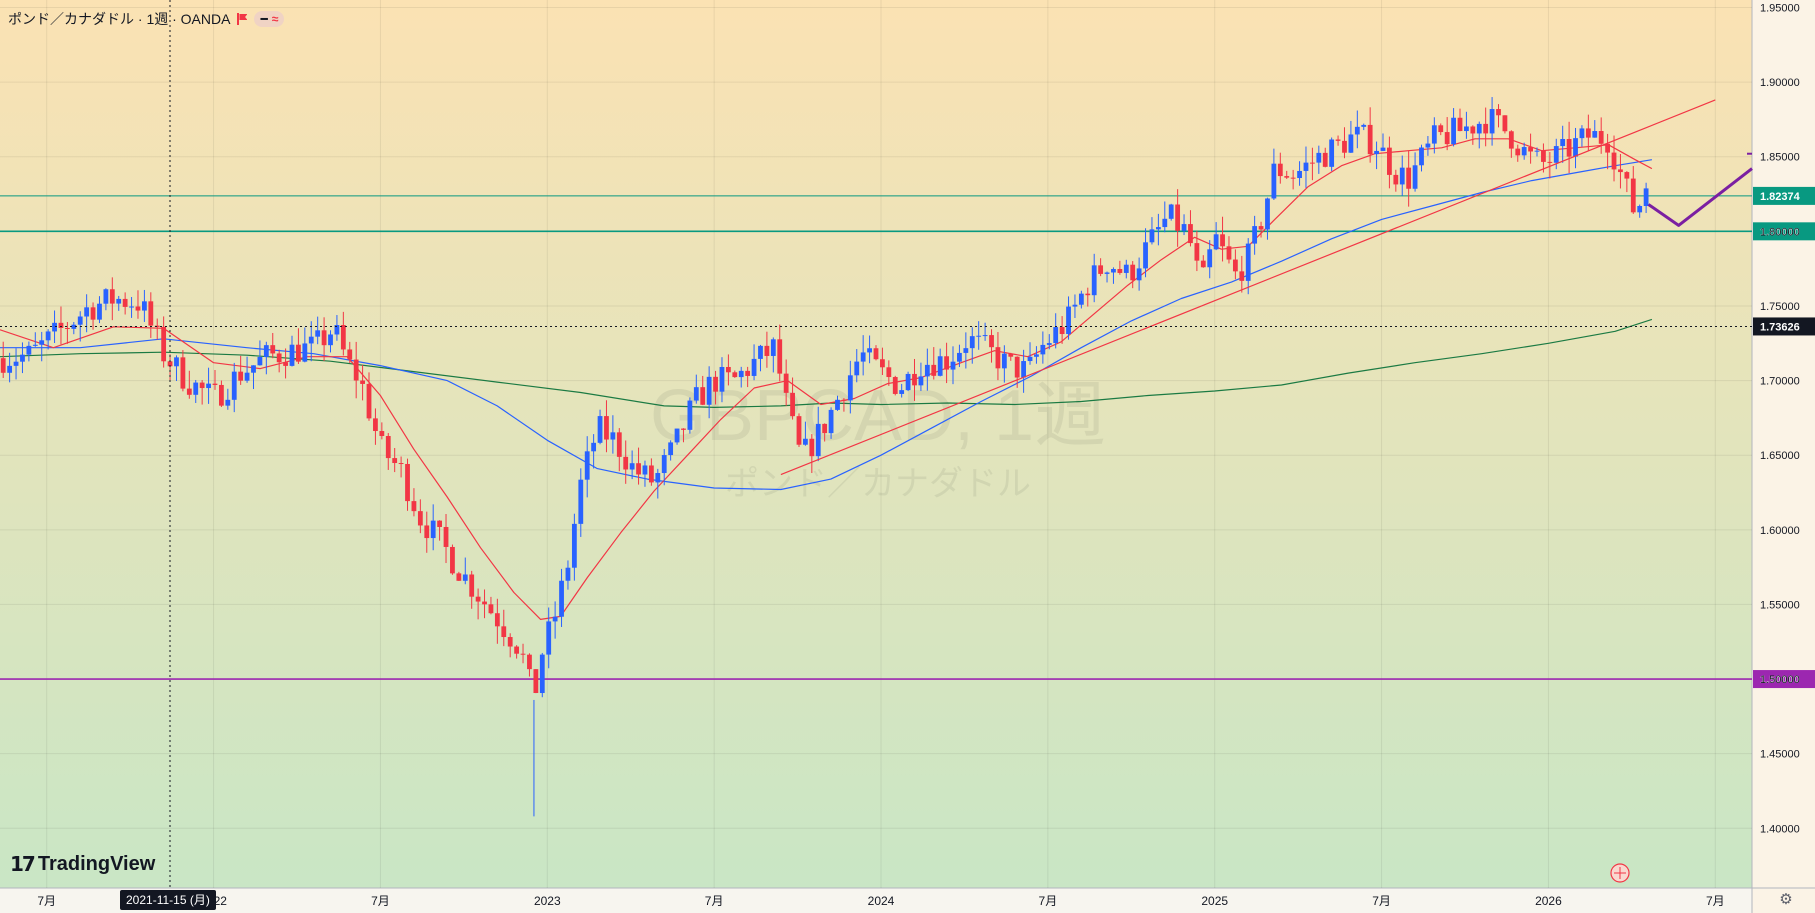  Describe the element at coordinates (275, 19) in the screenshot. I see `pill-approx-icon: ≈` at that location.